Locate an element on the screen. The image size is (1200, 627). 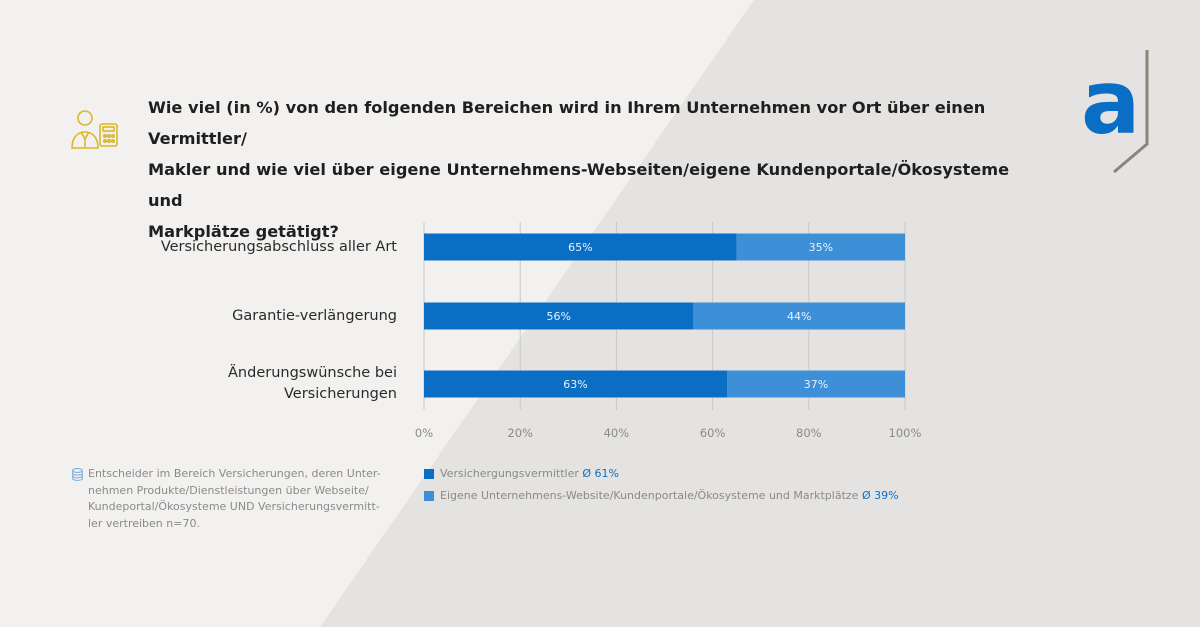
bar-value-label: 44% is located at coordinates (799, 316).